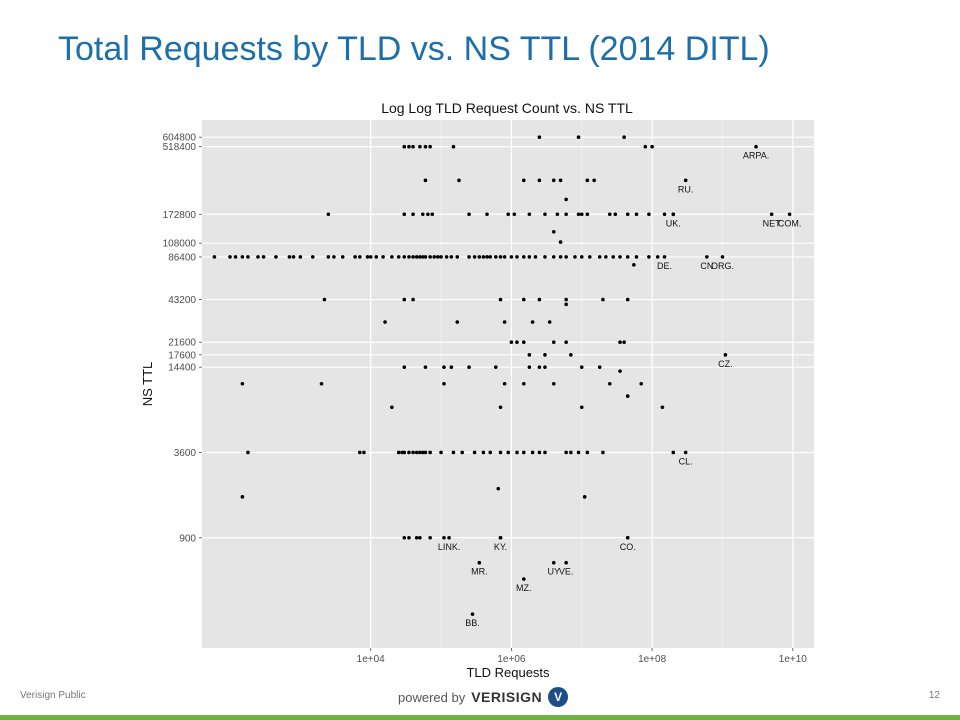 The width and height of the screenshot is (960, 720). Describe the element at coordinates (500, 547) in the screenshot. I see `point-label: KY.` at that location.